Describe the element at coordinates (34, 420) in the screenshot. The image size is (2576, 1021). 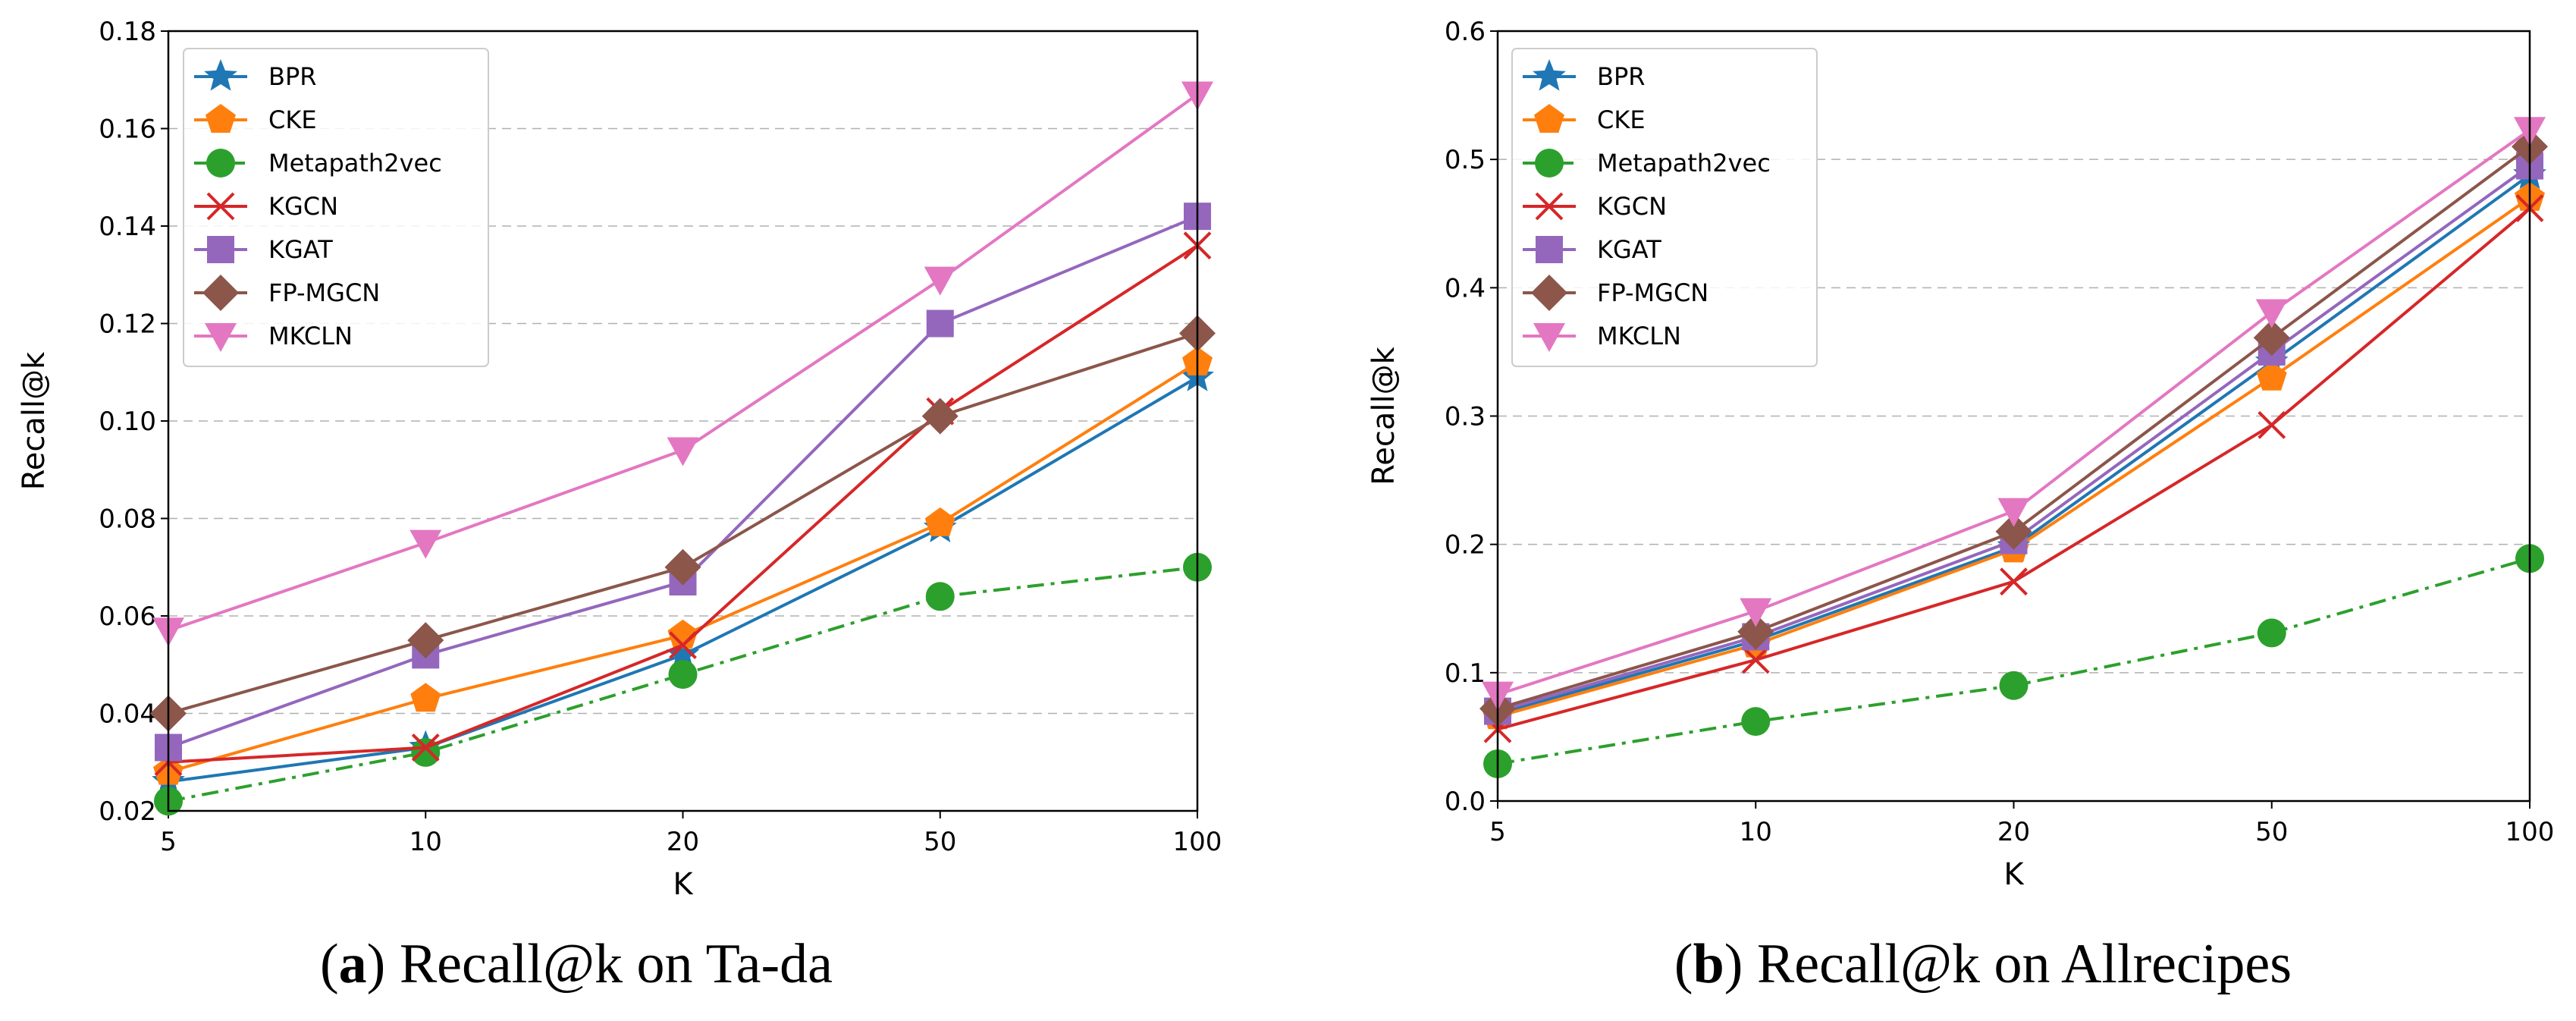
I see `y-axis-label-a: Recall@k` at that location.